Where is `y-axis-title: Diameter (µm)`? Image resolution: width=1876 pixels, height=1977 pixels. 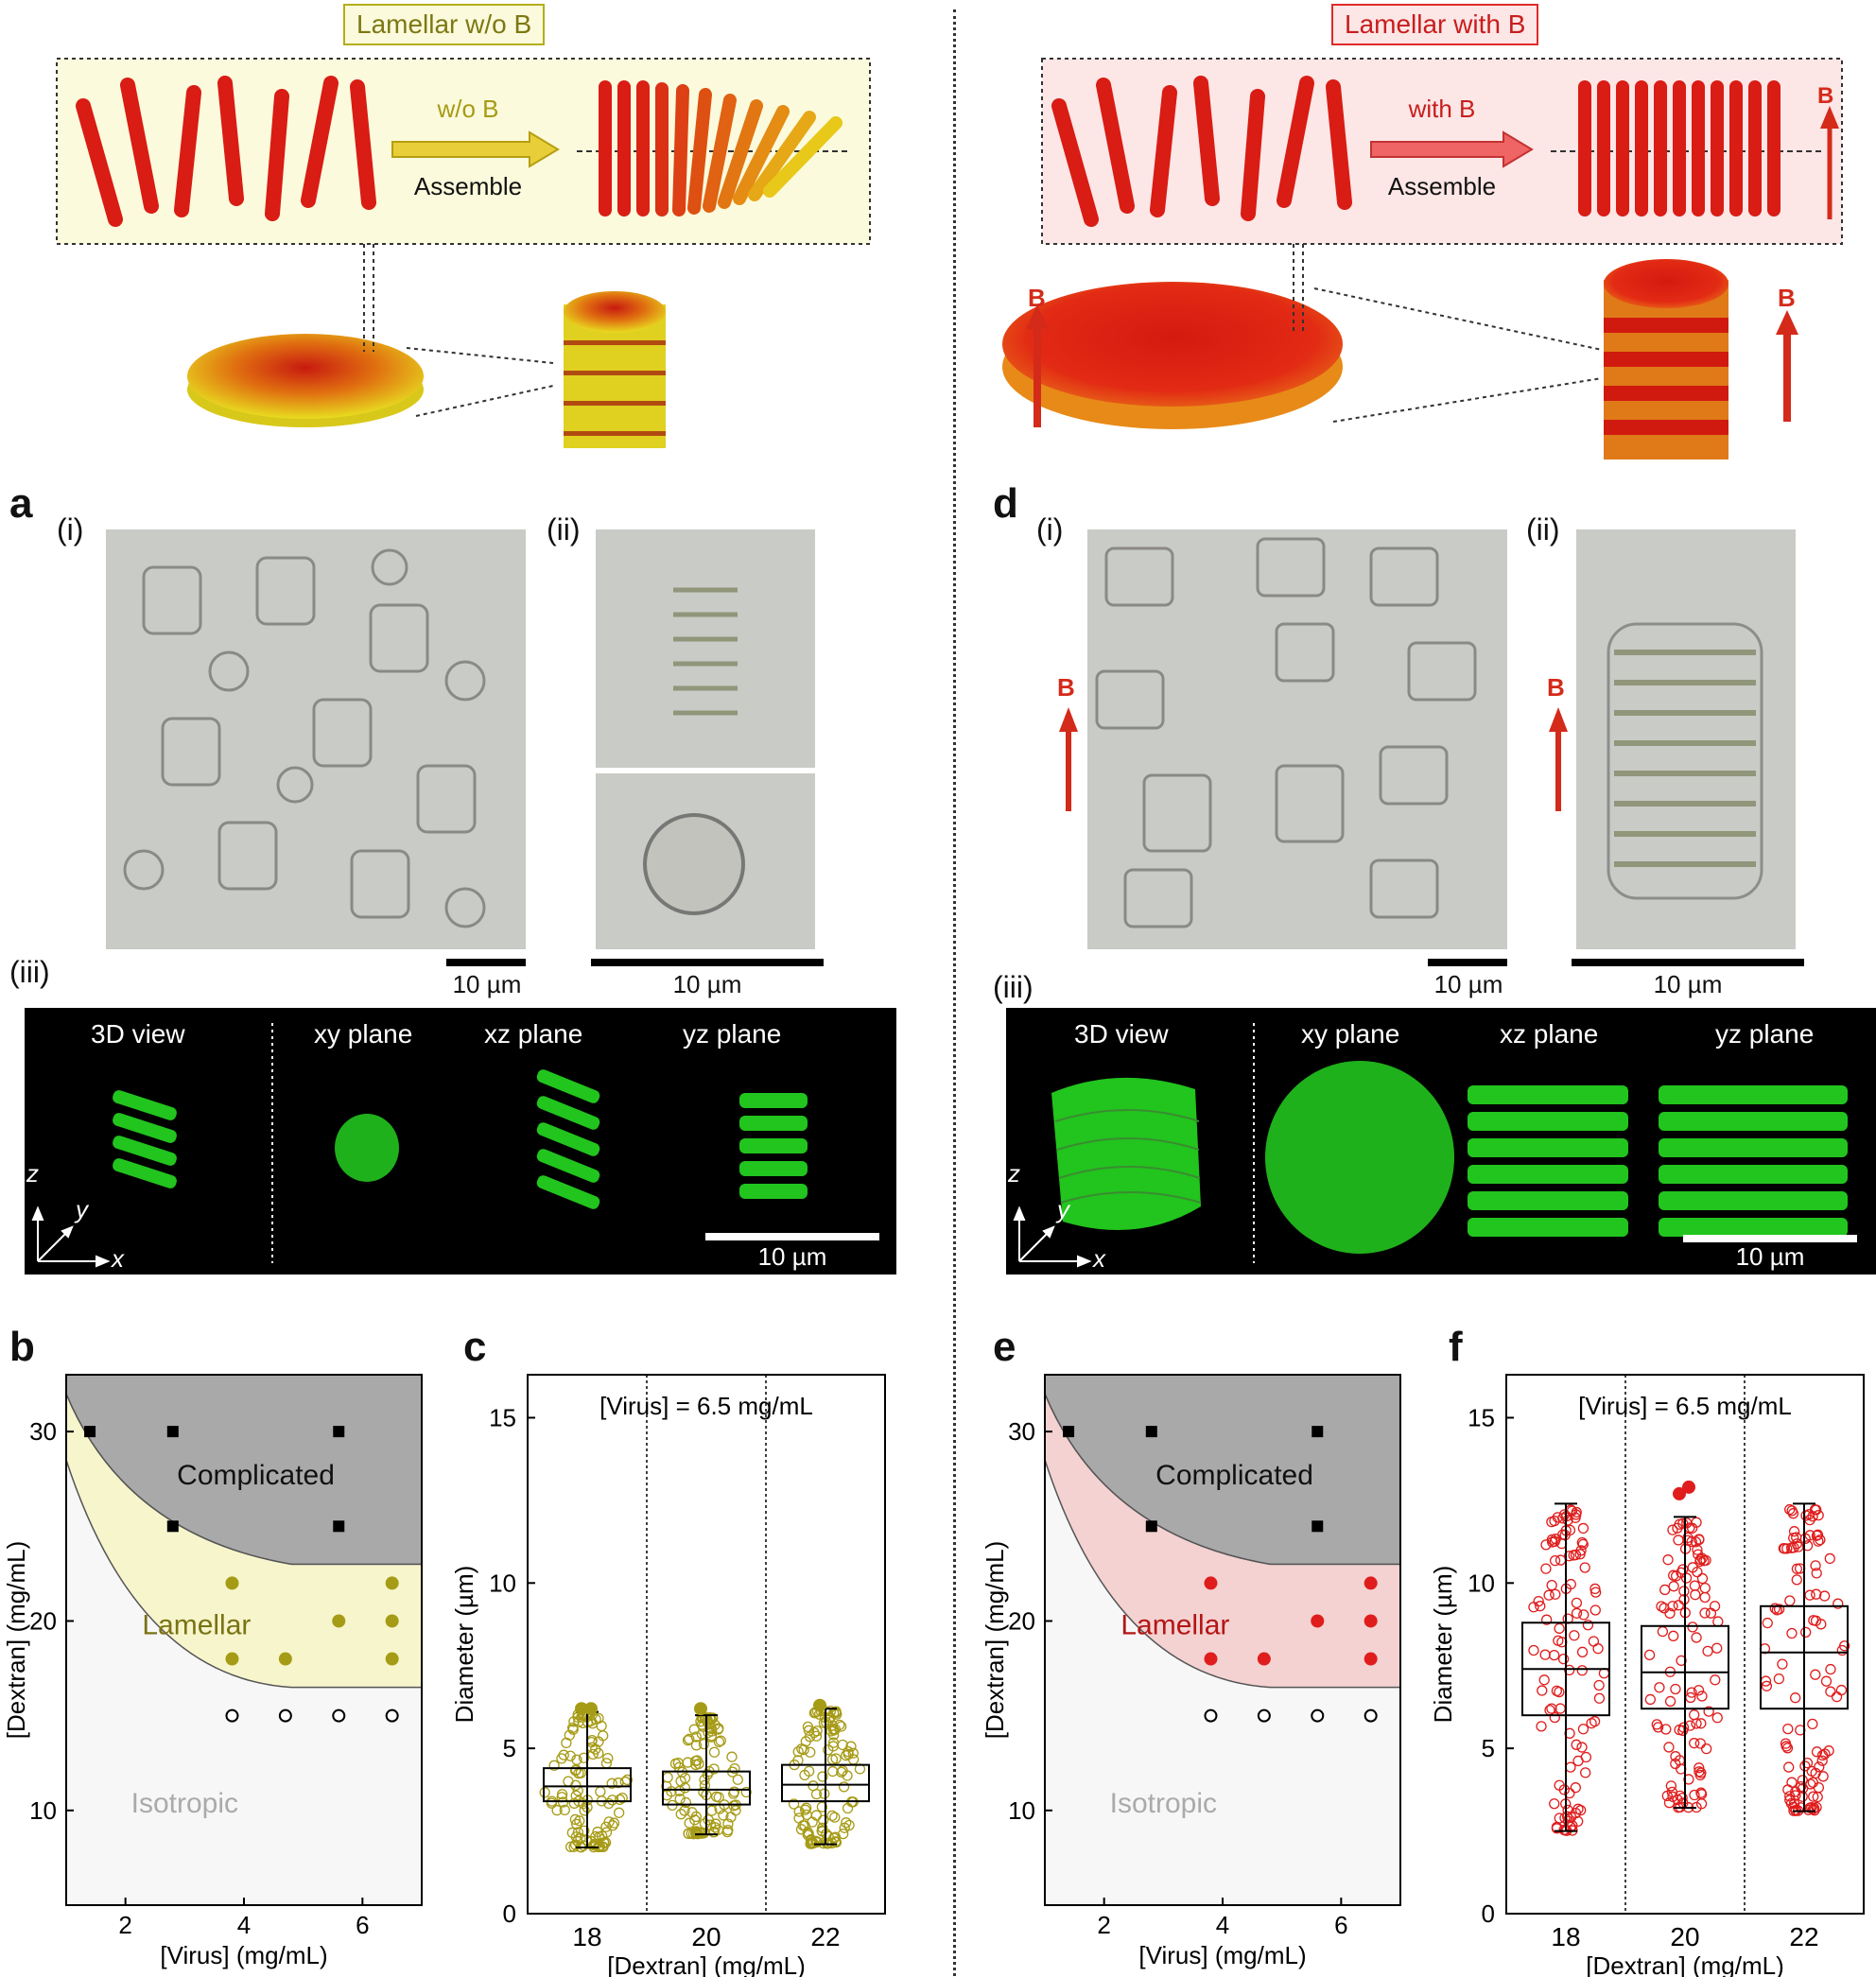
y-axis-title: Diameter (µm) is located at coordinates (464, 1645).